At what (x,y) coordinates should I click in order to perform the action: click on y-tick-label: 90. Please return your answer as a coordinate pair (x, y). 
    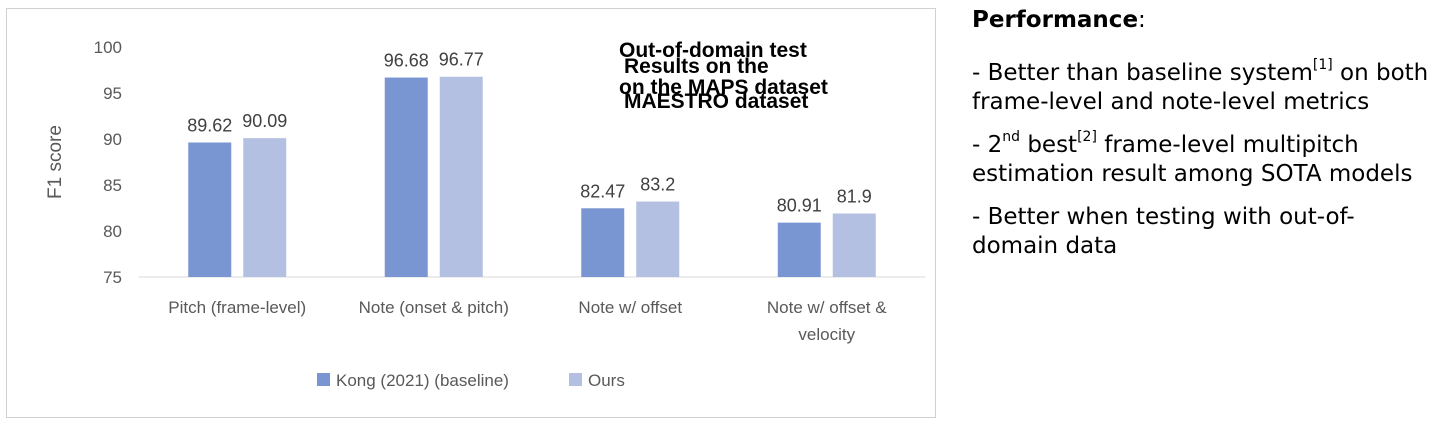
    Looking at the image, I should click on (112, 139).